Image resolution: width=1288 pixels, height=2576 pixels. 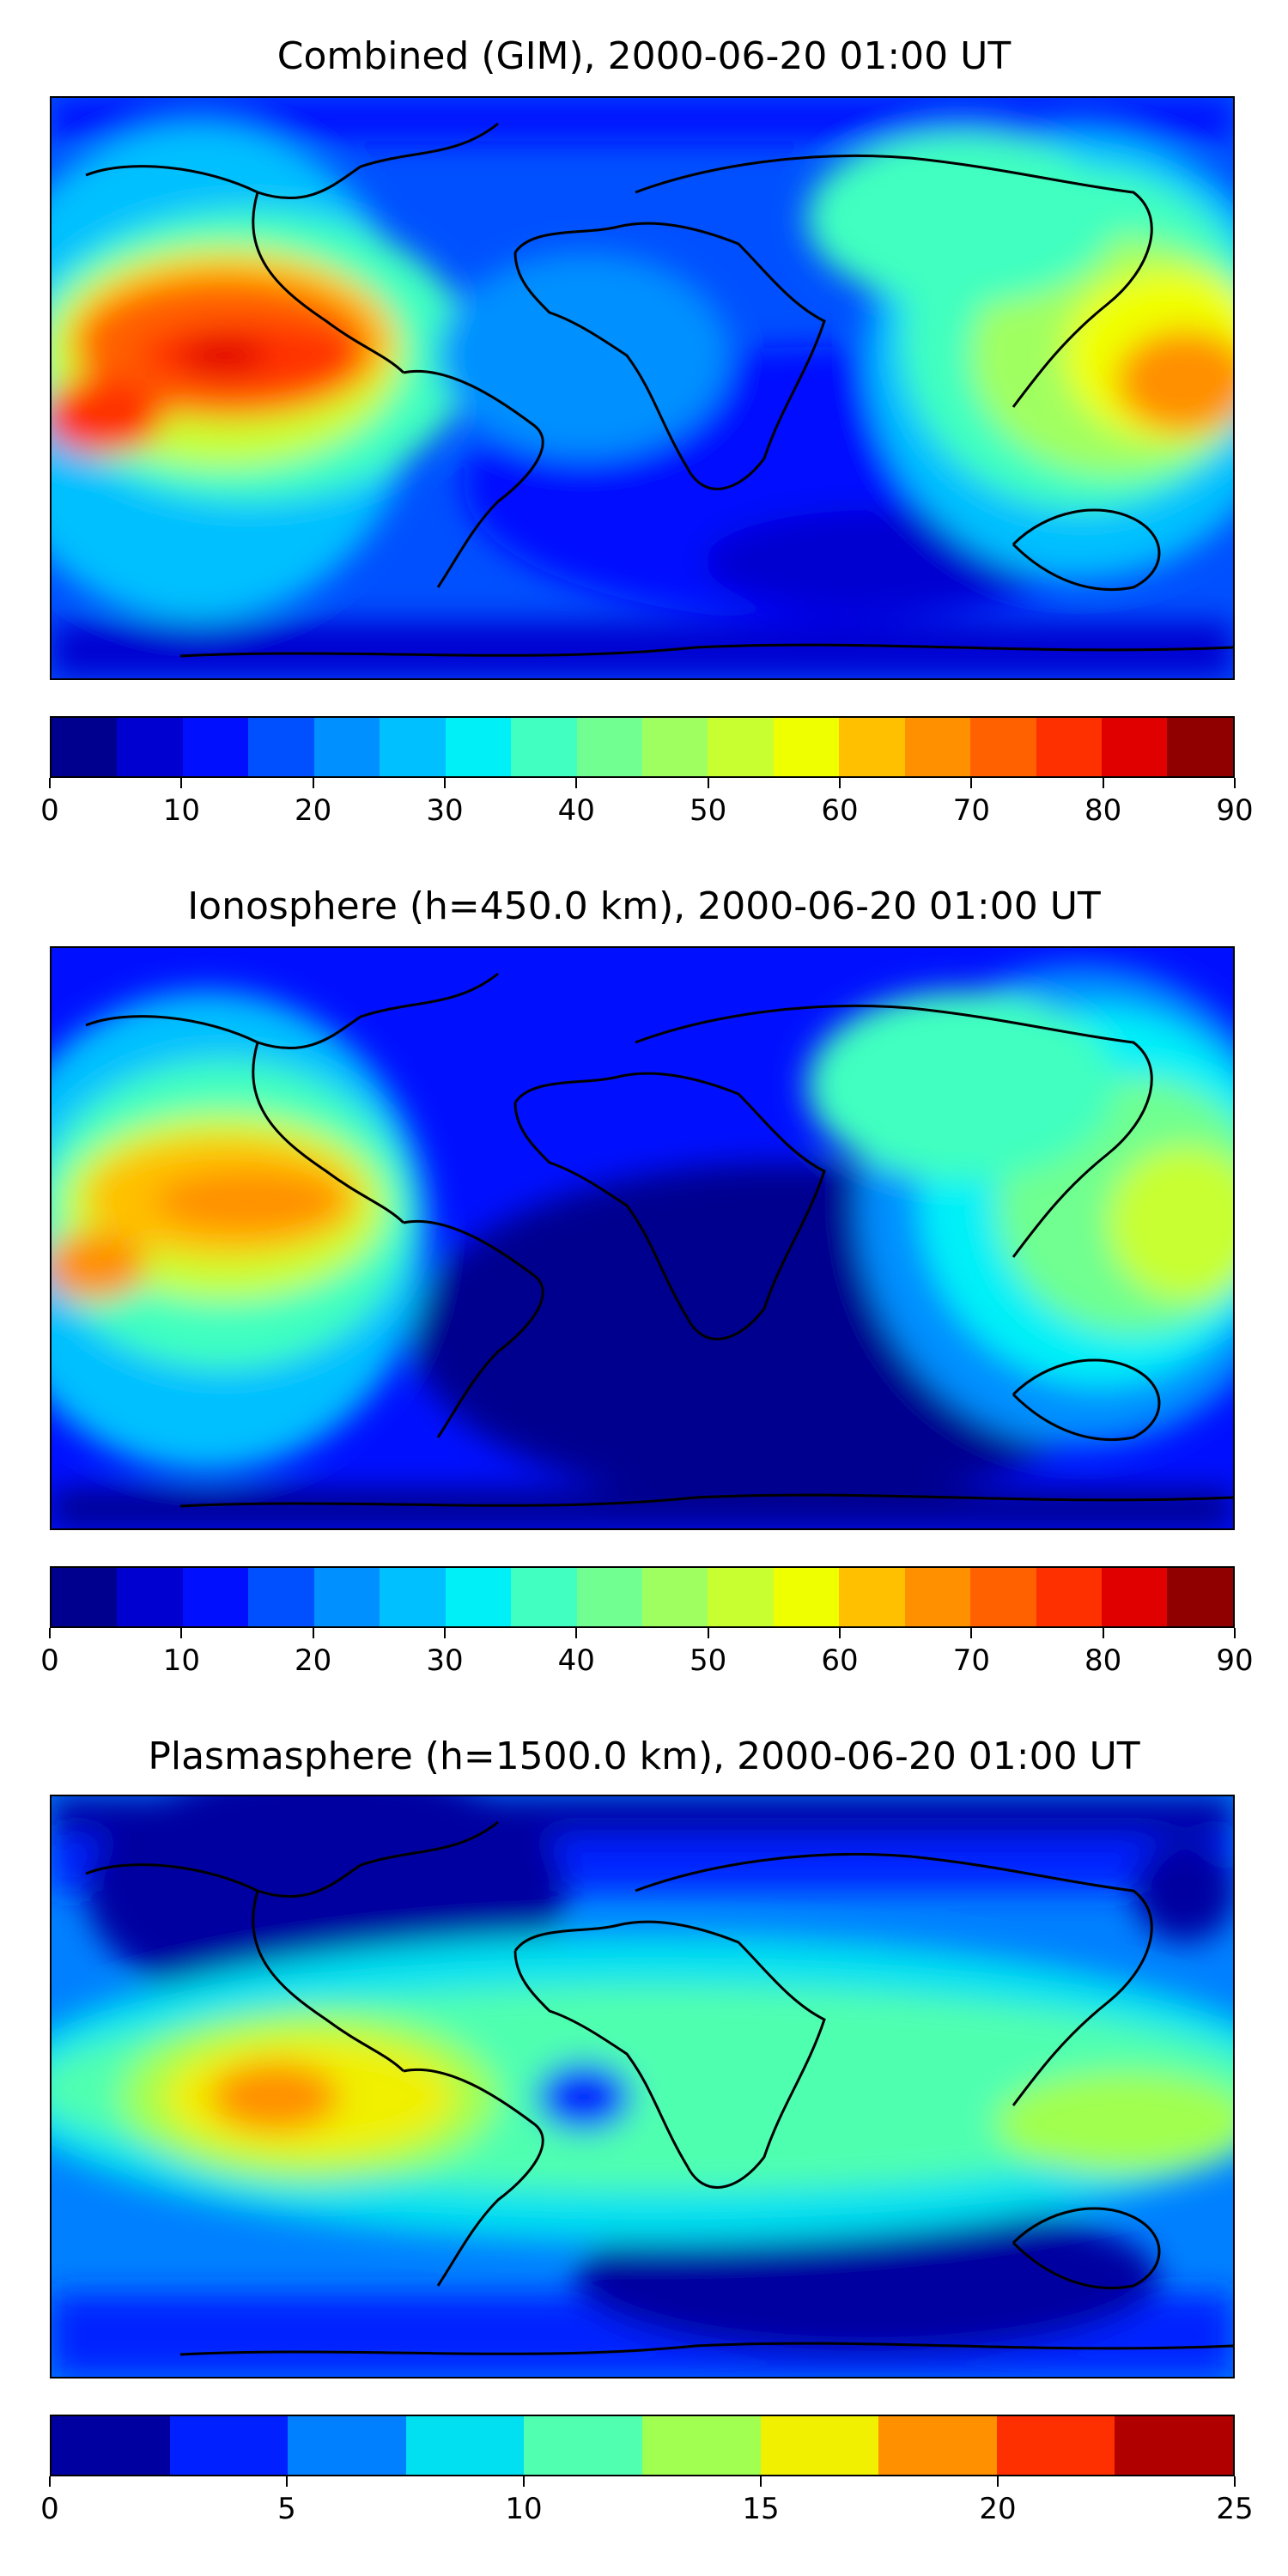 I want to click on tick-label: 25, so click(x=1235, y=2509).